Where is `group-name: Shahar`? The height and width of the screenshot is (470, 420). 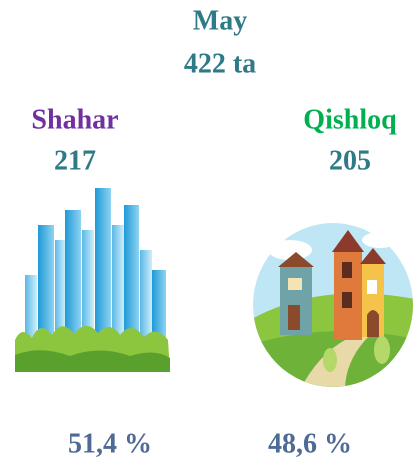 group-name: Shahar is located at coordinates (74, 119).